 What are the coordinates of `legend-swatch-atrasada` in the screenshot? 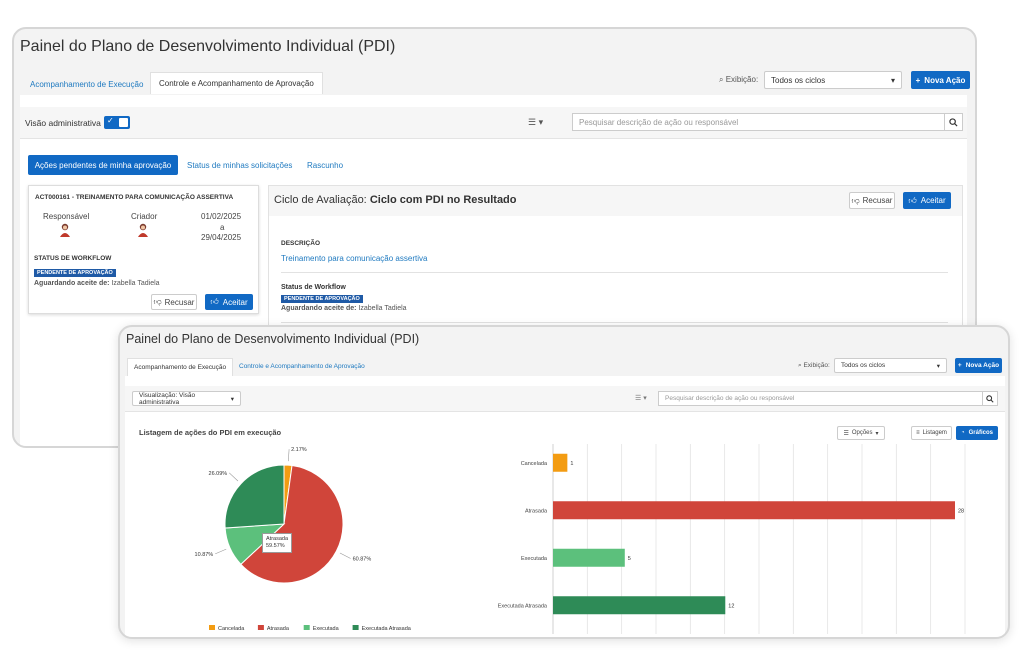 It's located at (260, 627).